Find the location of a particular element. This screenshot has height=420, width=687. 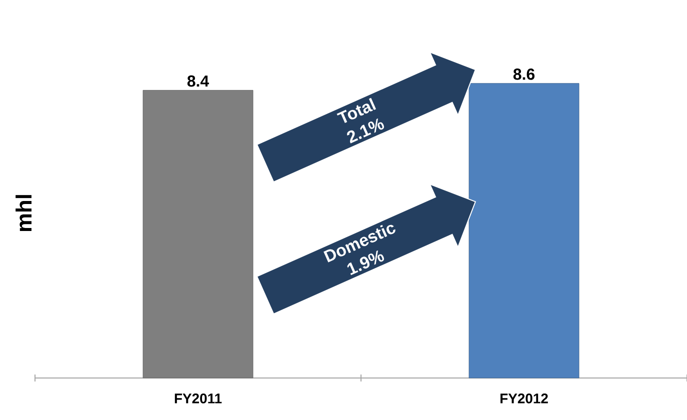

annotation: Total 2.1% is located at coordinates (360, 121).